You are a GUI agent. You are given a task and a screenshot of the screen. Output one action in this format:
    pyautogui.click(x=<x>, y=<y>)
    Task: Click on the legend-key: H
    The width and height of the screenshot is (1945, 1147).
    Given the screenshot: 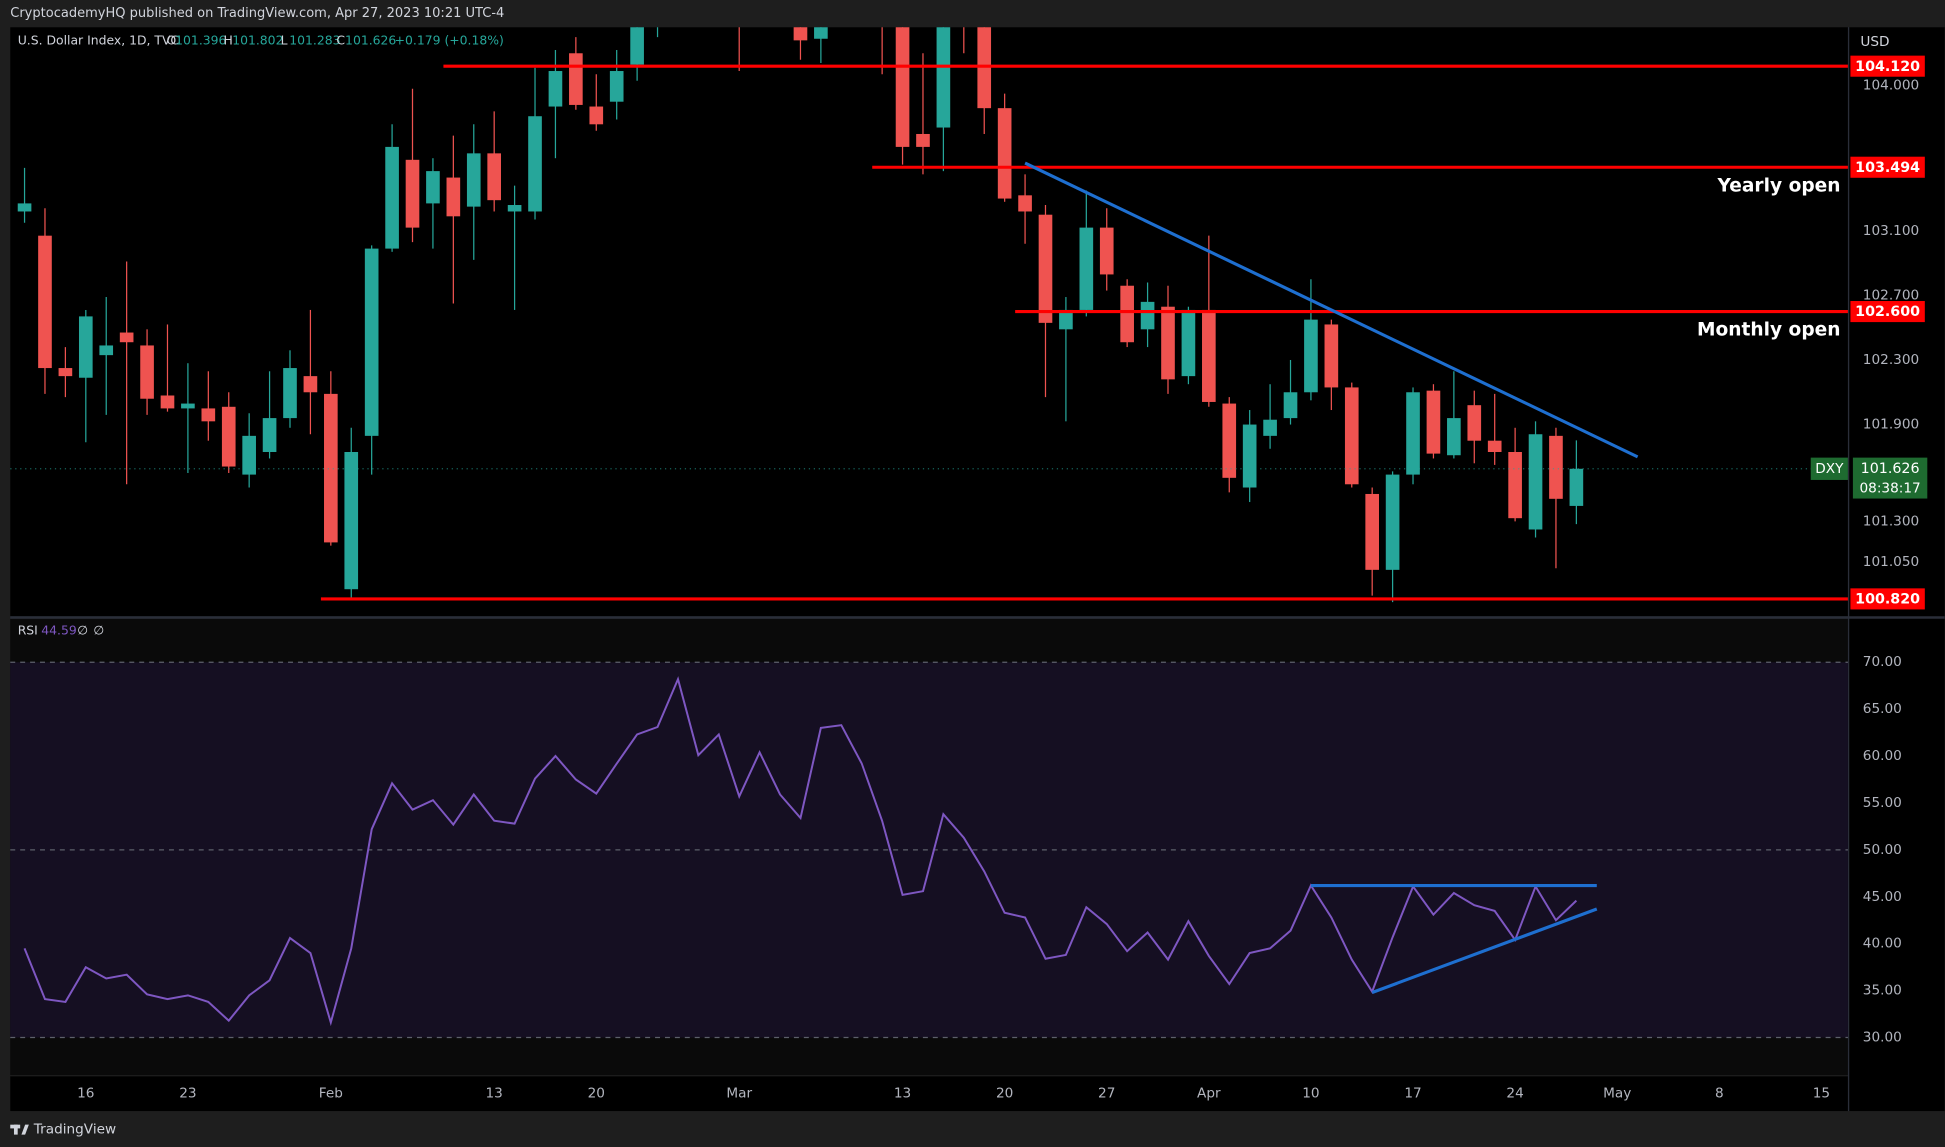 What is the action you would take?
    pyautogui.click(x=228, y=39)
    